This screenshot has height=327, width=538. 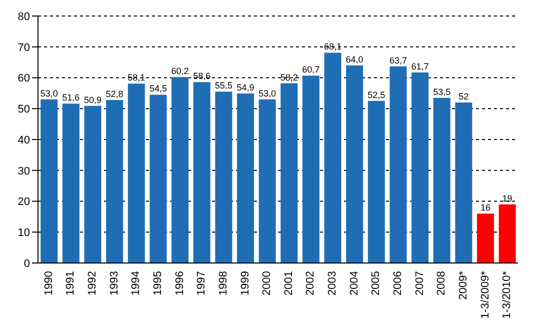 I want to click on data-label: 52,8, so click(x=115, y=93).